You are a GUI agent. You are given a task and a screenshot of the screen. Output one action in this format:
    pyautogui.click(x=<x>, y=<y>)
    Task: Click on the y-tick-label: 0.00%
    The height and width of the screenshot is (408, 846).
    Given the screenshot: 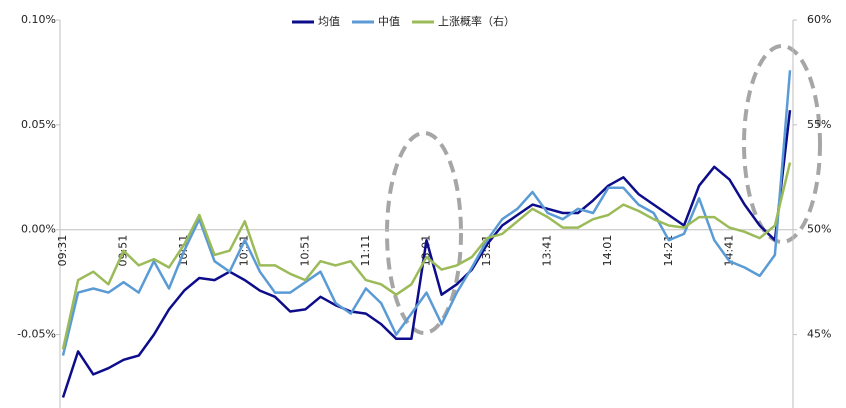 What is the action you would take?
    pyautogui.click(x=38, y=229)
    